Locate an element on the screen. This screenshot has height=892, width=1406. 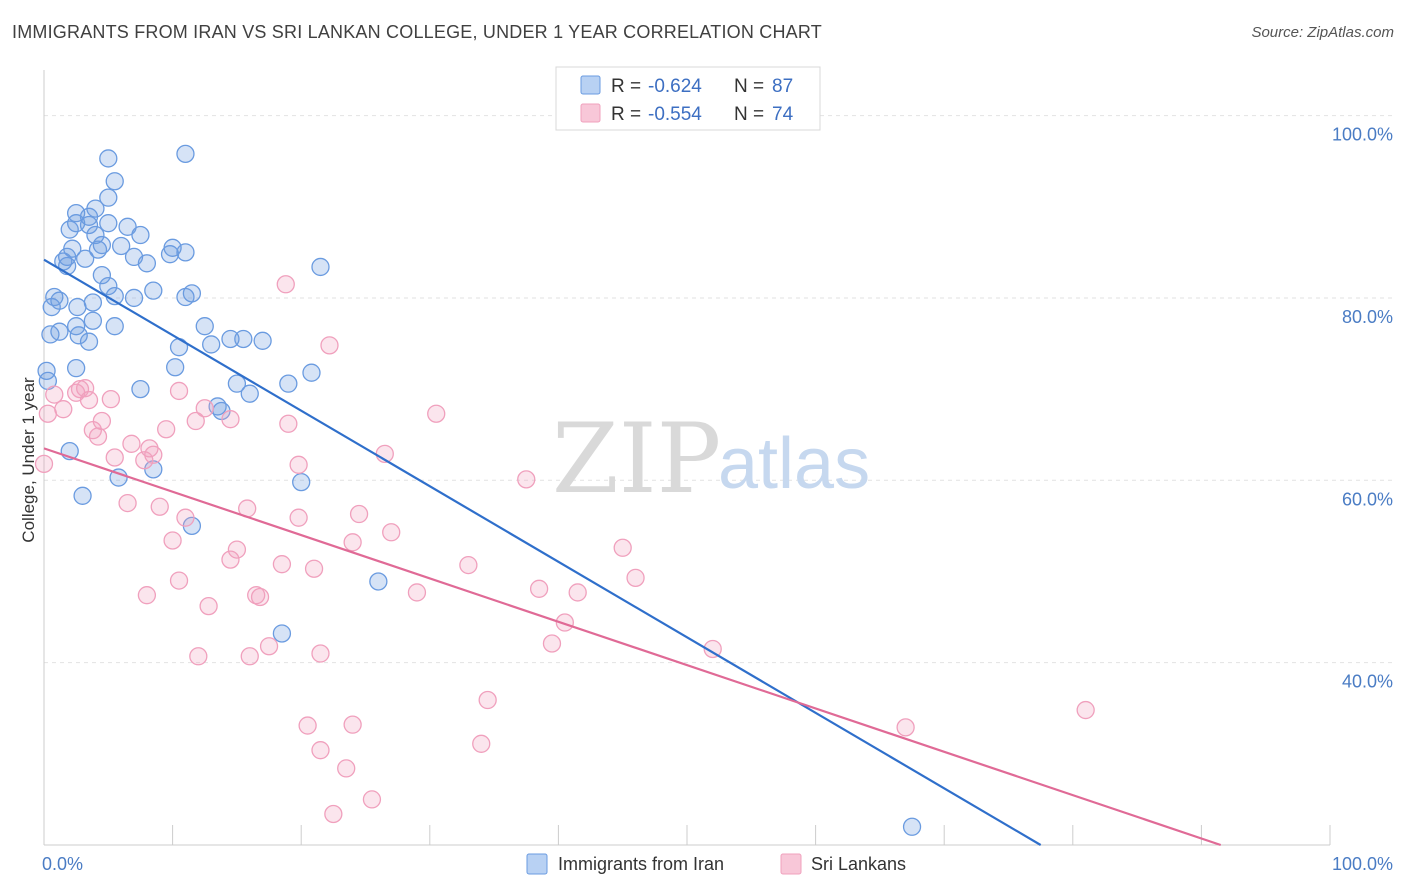
legend-n-label-iran: N = is located at coordinates (749, 86).